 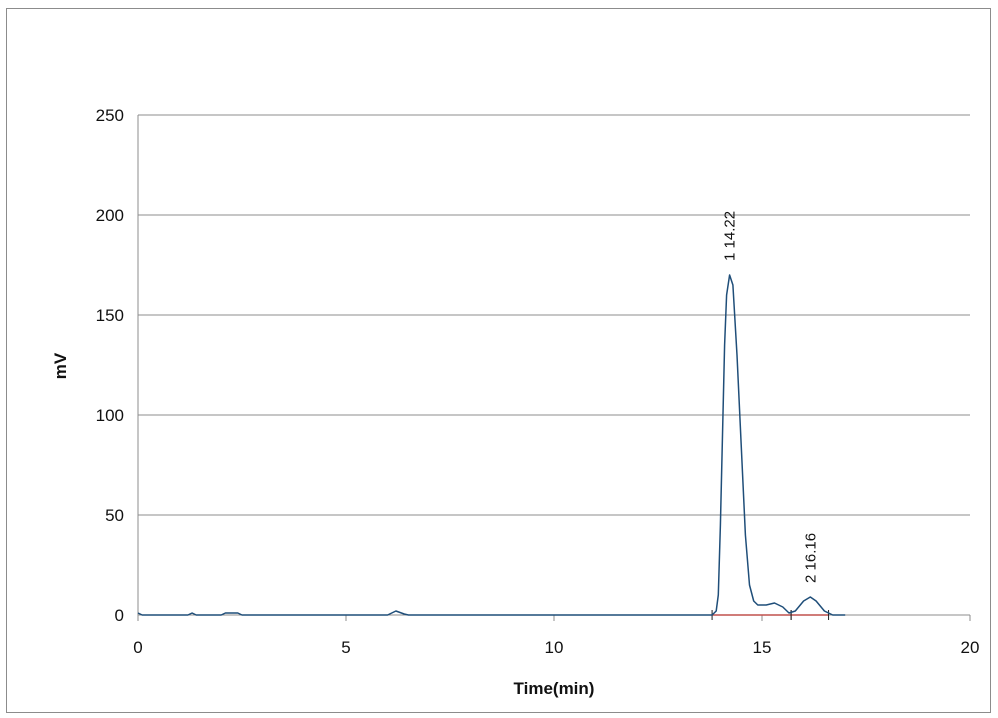 I want to click on y-tick-label-250: 250, so click(x=110, y=115).